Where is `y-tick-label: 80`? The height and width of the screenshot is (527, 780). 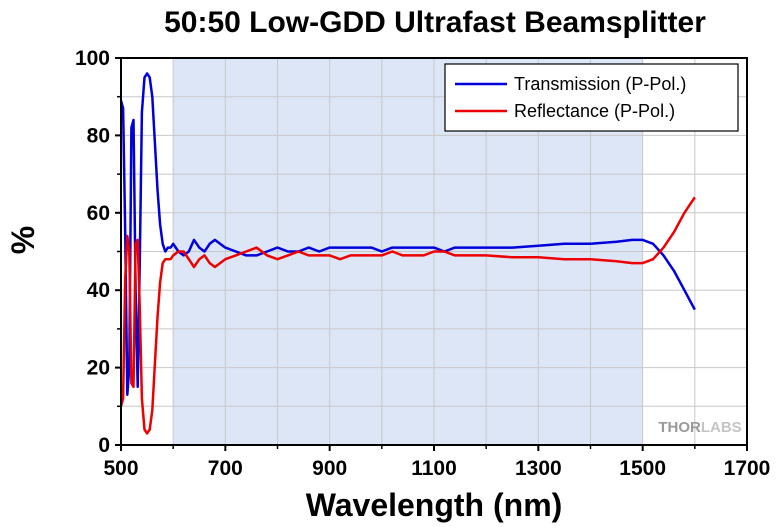
y-tick-label: 80 is located at coordinates (98, 135).